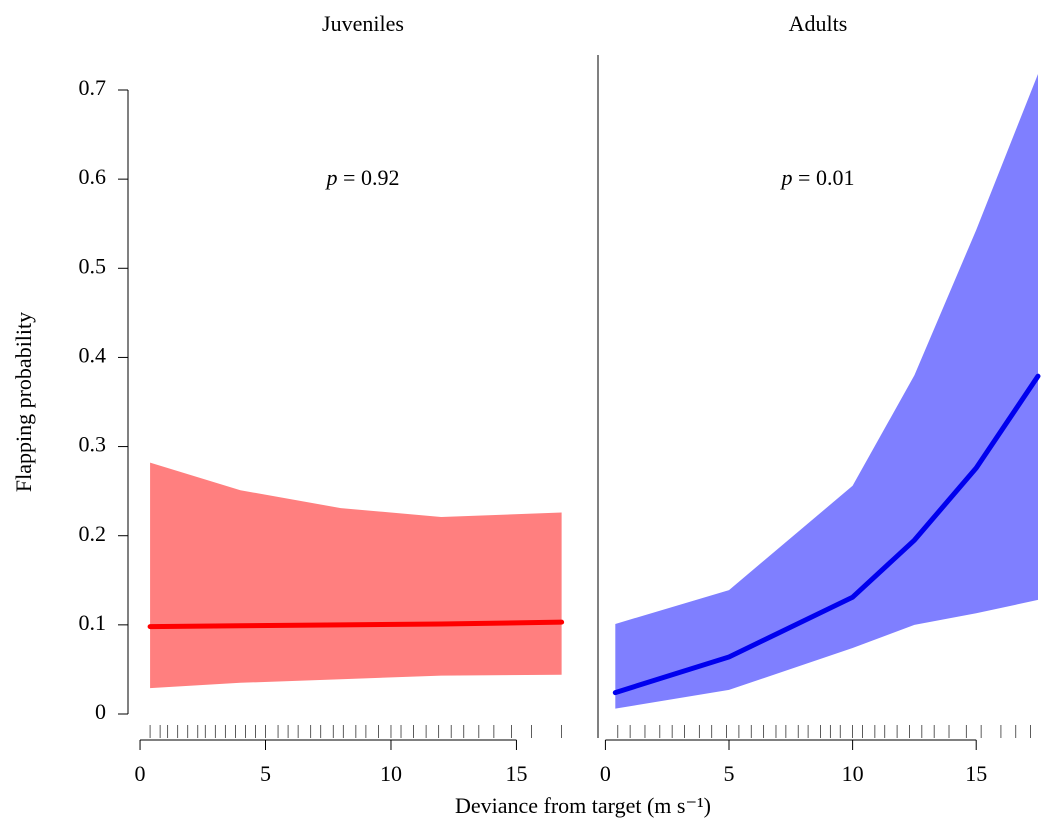  Describe the element at coordinates (23, 402) in the screenshot. I see `y-axis-label: Flapping probability` at that location.